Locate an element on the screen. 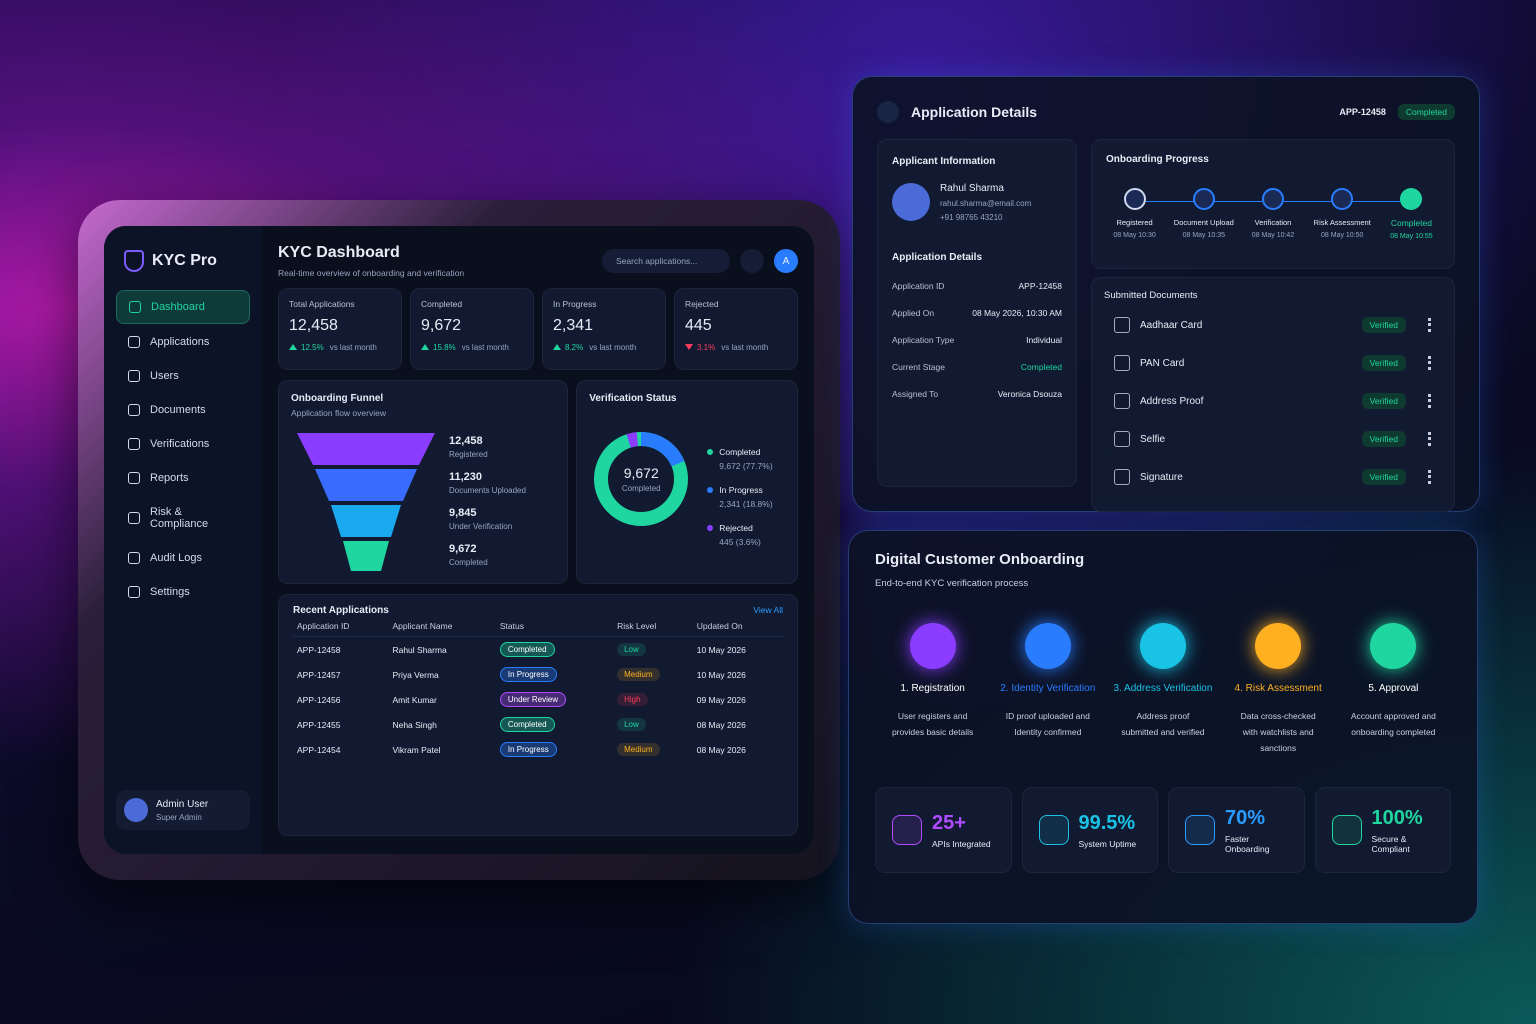 The image size is (1536, 1024). updated-on: 09 May 2026 is located at coordinates (721, 699).